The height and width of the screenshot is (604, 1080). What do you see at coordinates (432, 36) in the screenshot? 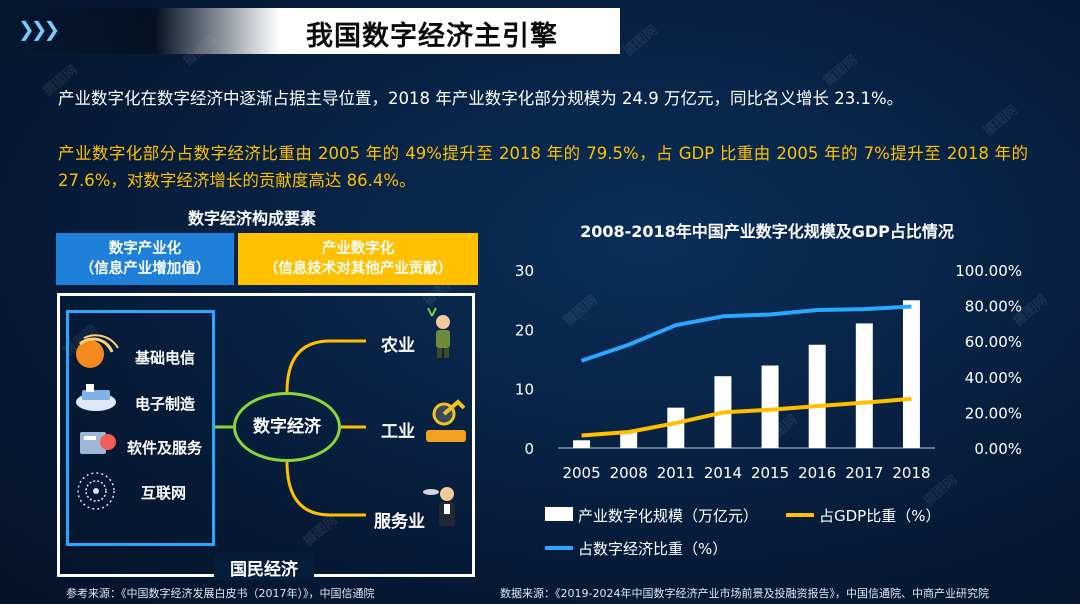
I see `page-title: 我国数字经济主引擎` at bounding box center [432, 36].